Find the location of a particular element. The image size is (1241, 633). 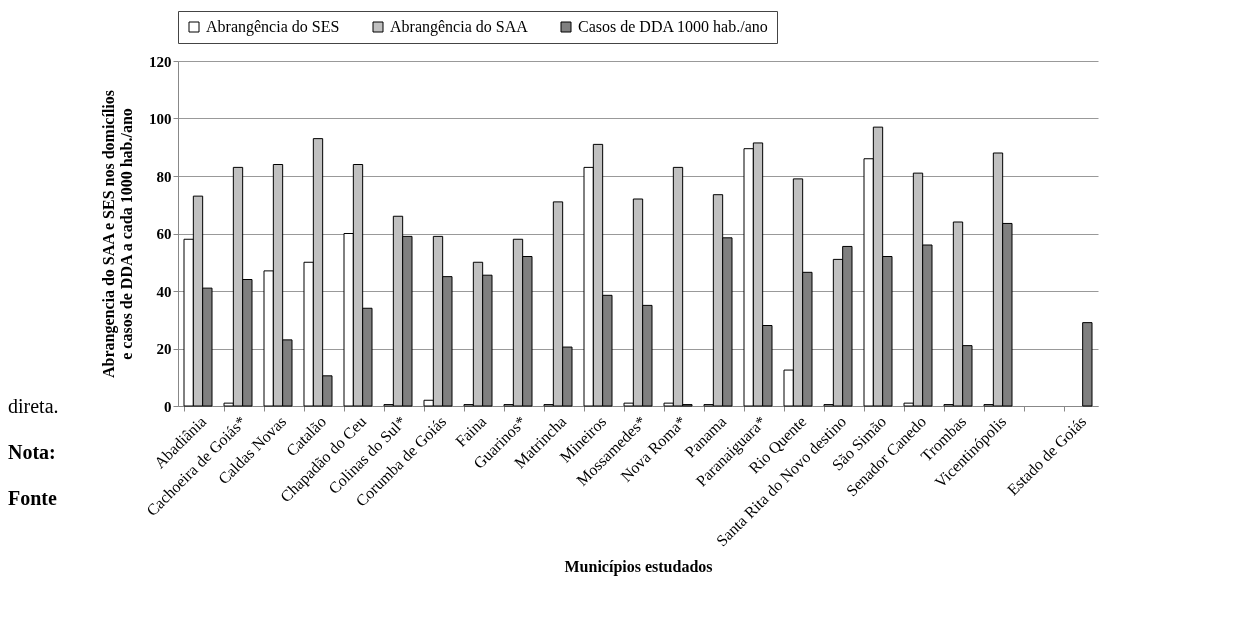

y-tick-label: 100 is located at coordinates (160, 119).